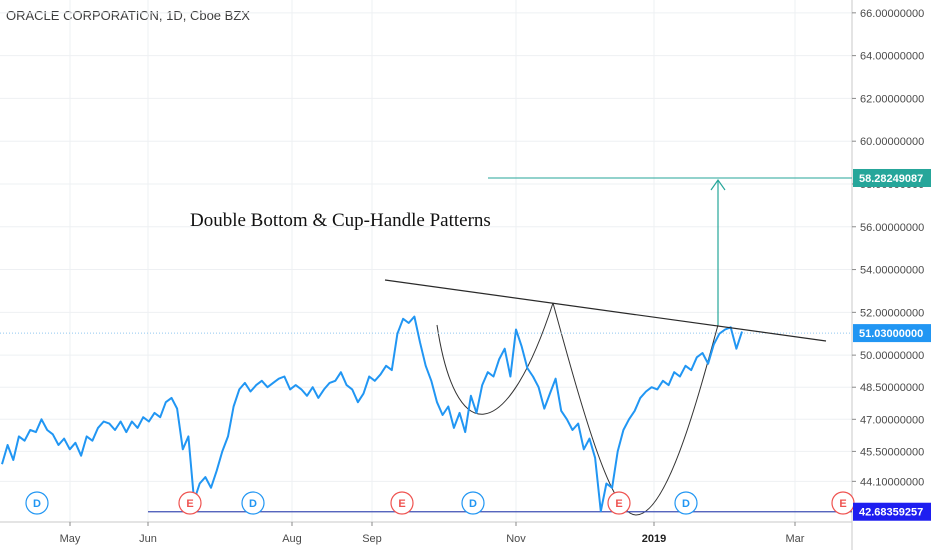  I want to click on target-price-tag: 58.28249087, so click(892, 177).